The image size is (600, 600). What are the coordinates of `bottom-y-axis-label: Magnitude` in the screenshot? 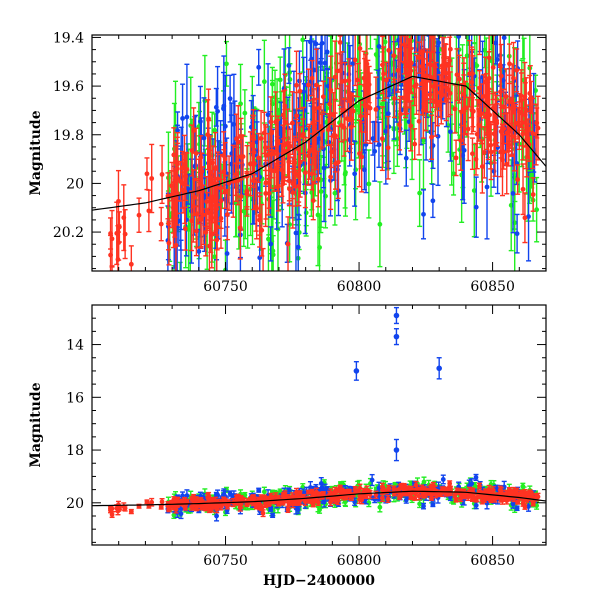 It's located at (36, 424).